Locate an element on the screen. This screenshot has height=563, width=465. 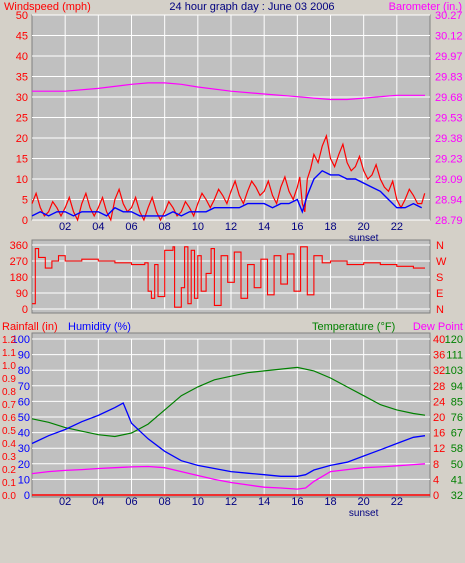
dewpoint-y-tick-label: 32 is located at coordinates (439, 371).